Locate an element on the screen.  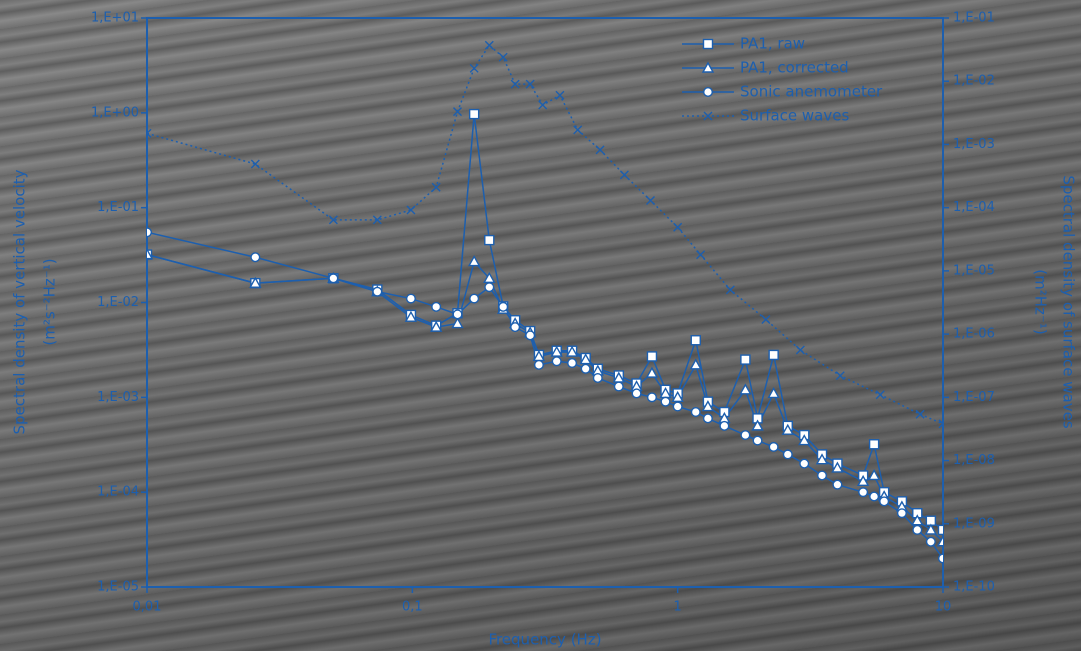
y2-tick-label: 1,E-02 is located at coordinates (974, 81).